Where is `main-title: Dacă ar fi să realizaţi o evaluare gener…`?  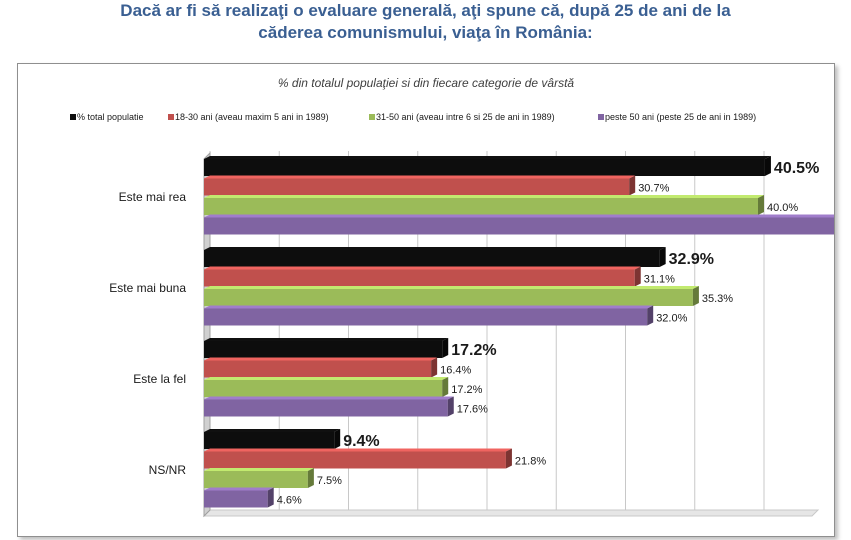 main-title: Dacă ar fi să realizaţi o evaluare gener… is located at coordinates (425, 22).